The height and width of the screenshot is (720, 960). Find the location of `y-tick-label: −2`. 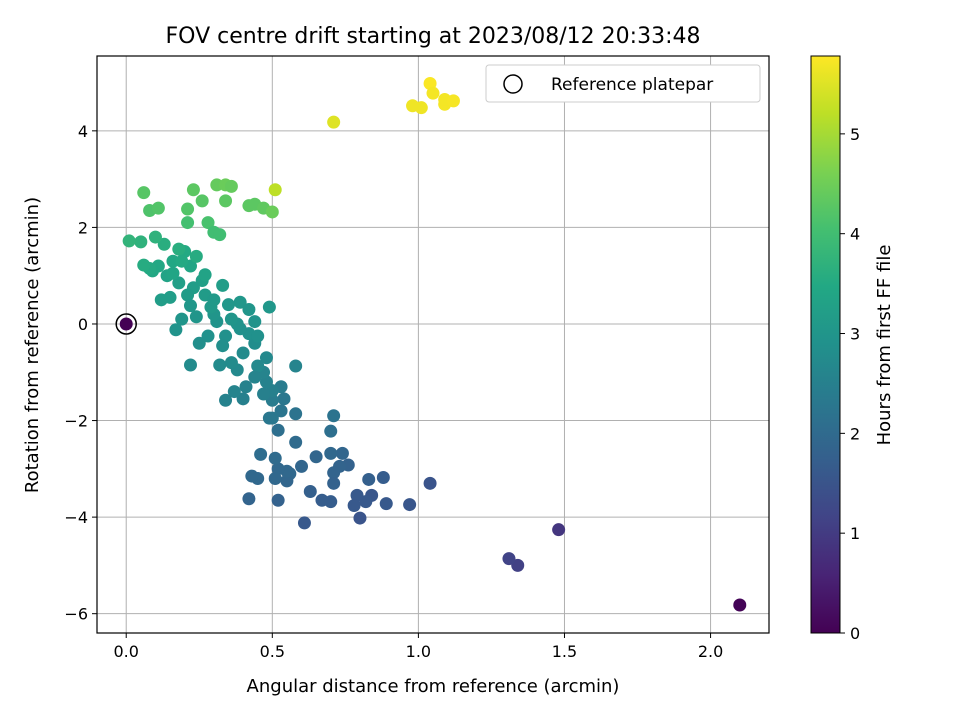

y-tick-label: −2 is located at coordinates (76, 421).